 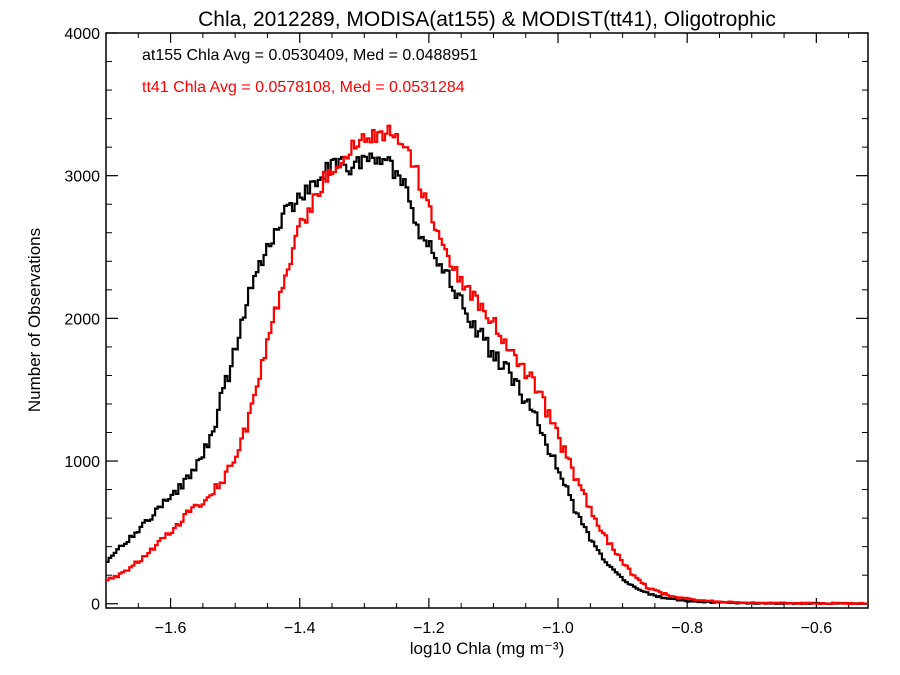 What do you see at coordinates (817, 628) in the screenshot?
I see `x-tick-label: −0.6` at bounding box center [817, 628].